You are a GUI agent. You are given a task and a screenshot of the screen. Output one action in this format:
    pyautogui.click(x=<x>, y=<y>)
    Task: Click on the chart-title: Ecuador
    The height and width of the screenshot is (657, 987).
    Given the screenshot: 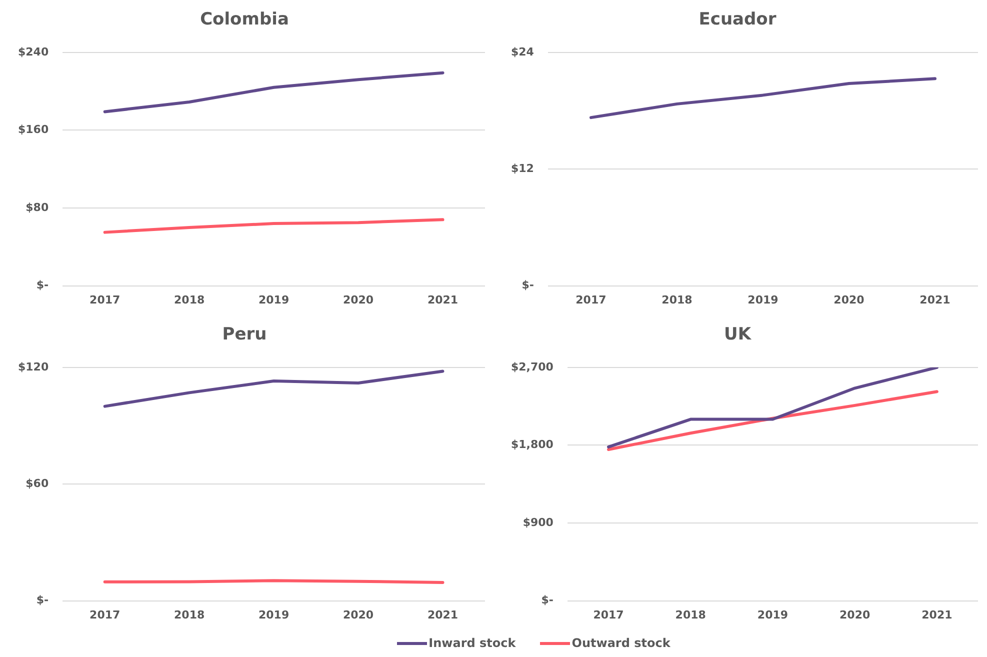 What is the action you would take?
    pyautogui.click(x=737, y=20)
    